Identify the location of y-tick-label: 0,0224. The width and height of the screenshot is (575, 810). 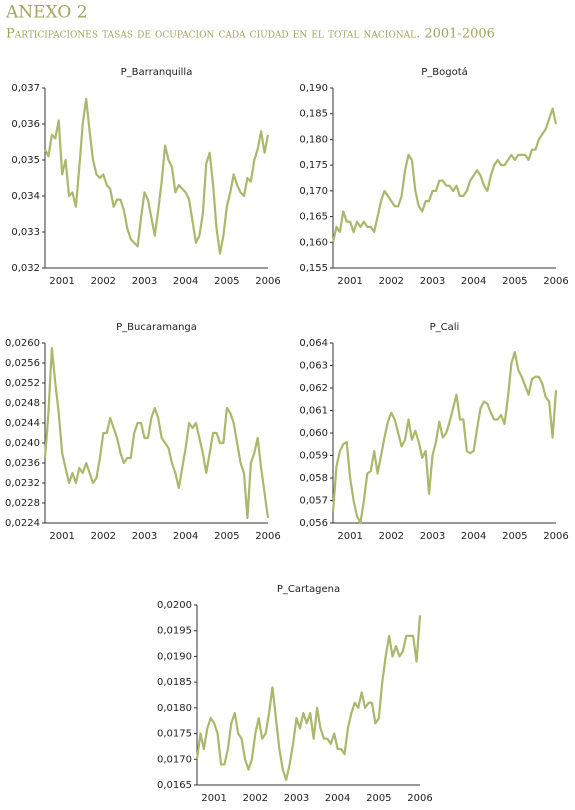
(22, 523).